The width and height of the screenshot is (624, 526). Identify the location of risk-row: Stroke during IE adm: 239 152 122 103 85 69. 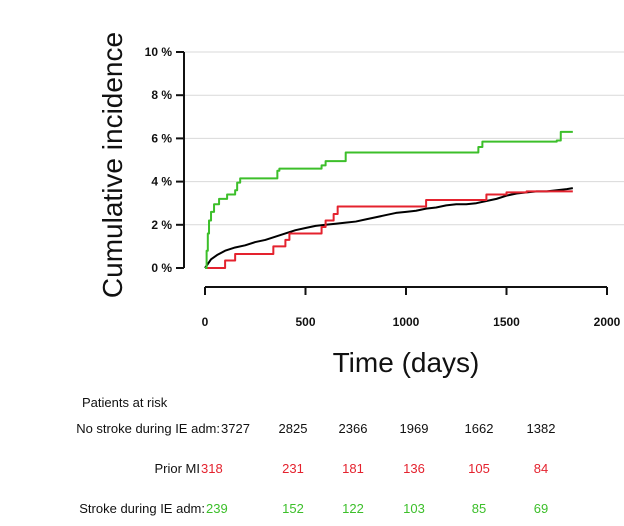
(312, 510).